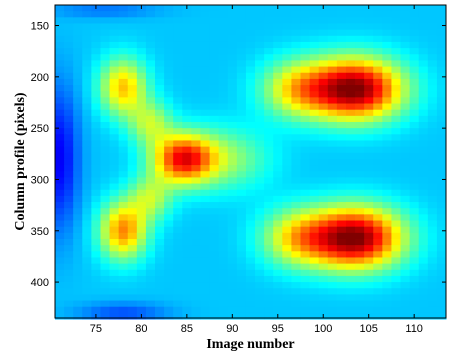 The image size is (459, 356). Describe the element at coordinates (40, 78) in the screenshot. I see `y-tick-label: 200` at that location.